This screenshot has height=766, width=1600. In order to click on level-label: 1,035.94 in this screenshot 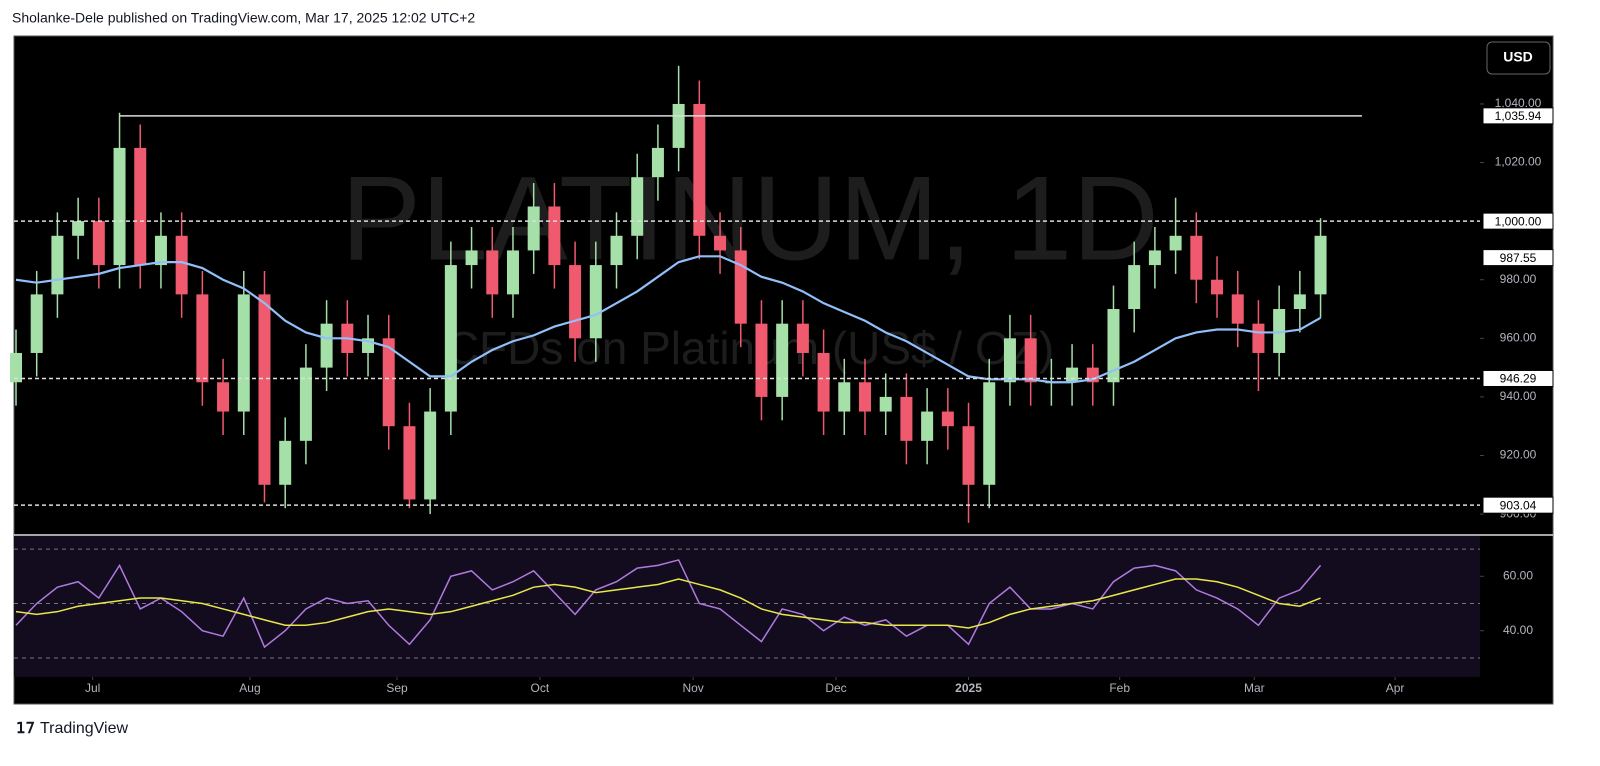, I will do `click(1518, 116)`.